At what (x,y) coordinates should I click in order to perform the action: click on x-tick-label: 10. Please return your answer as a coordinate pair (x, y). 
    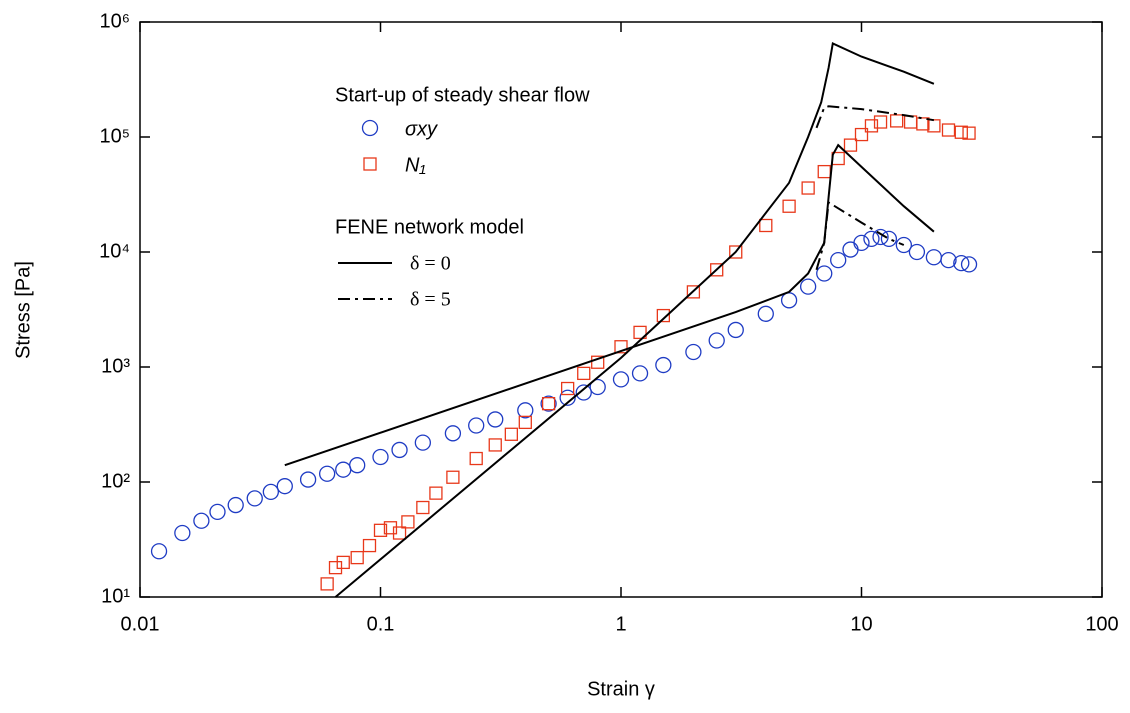
    Looking at the image, I should click on (861, 624).